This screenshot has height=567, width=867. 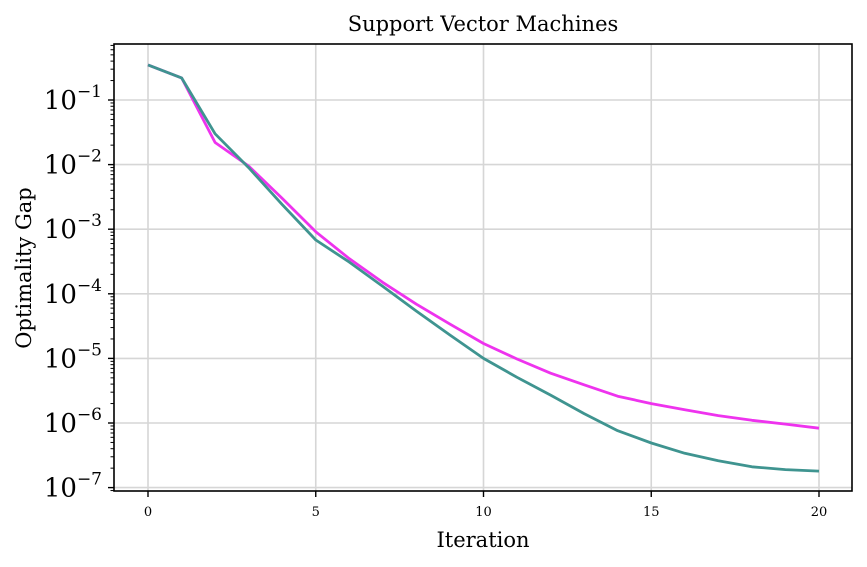 I want to click on y-tick-label: 10⁻⁷, so click(x=73, y=487).